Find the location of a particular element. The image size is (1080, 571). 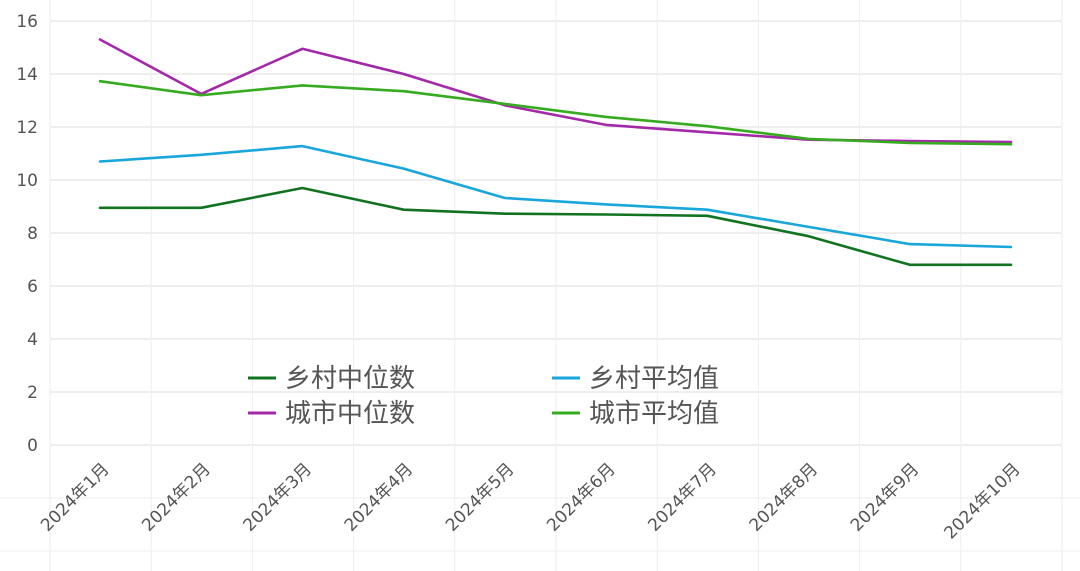

y-tick-label: 16 is located at coordinates (27, 22).